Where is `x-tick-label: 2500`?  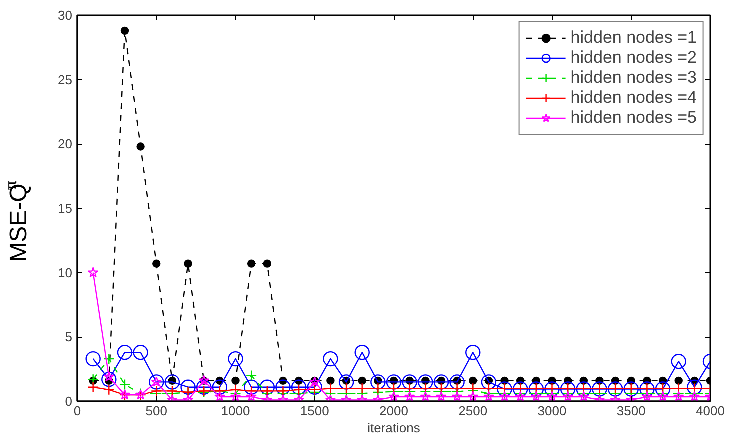
x-tick-label: 2500 is located at coordinates (473, 411).